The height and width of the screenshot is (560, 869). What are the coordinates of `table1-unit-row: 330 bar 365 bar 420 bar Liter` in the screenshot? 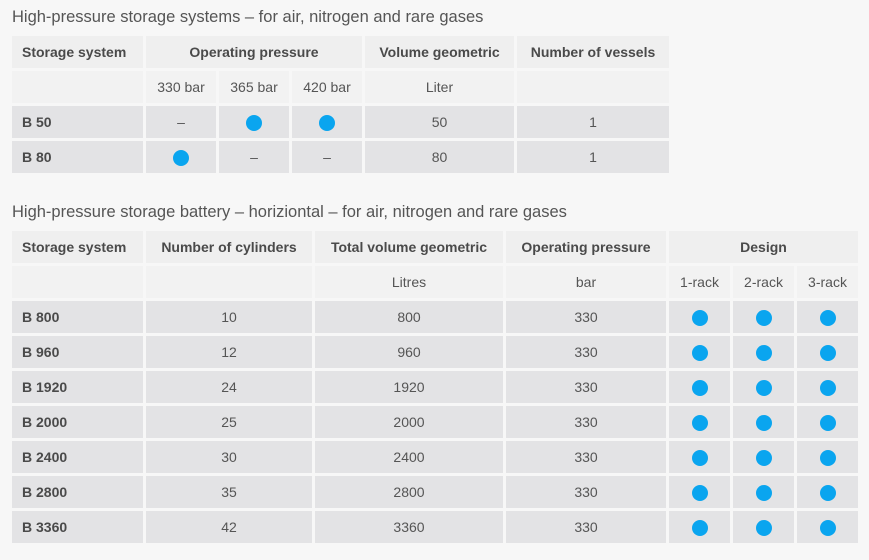 It's located at (341, 87).